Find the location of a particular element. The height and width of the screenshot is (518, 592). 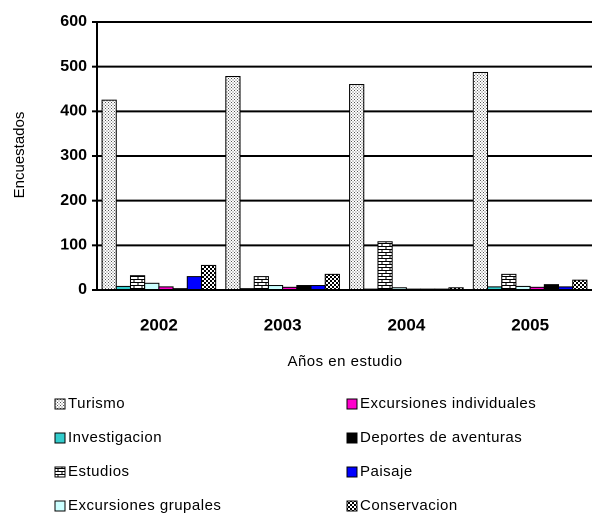

legend-label: Deportes de aventuras is located at coordinates (441, 437).